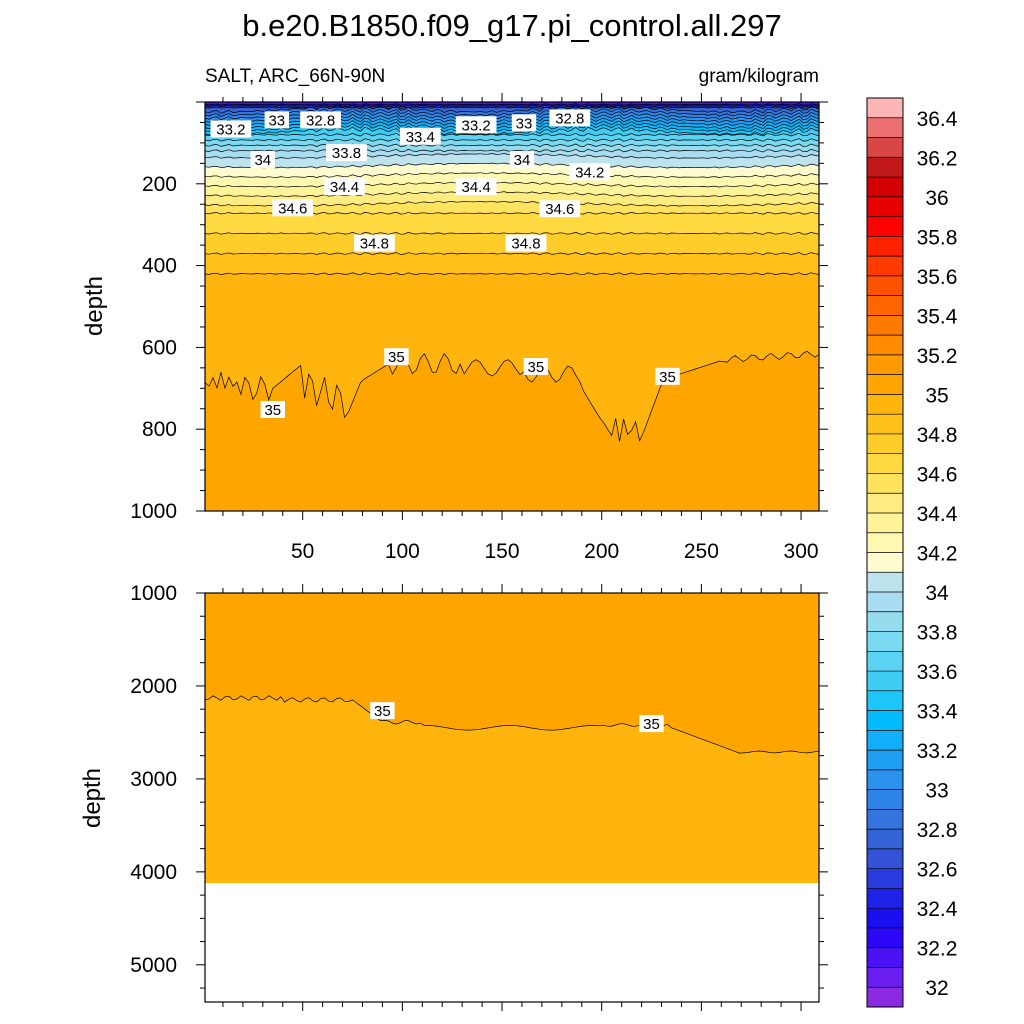 This screenshot has height=1024, width=1024. Describe the element at coordinates (937, 909) in the screenshot. I see `colorbar-tick-label: 32.4` at that location.